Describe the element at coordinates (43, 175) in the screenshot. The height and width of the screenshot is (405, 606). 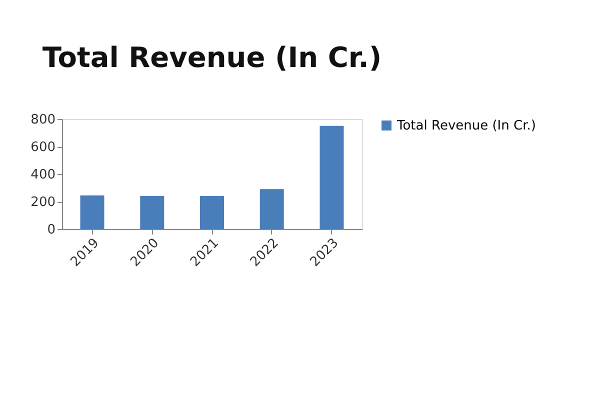
I see `y-tick-label: 400` at that location.